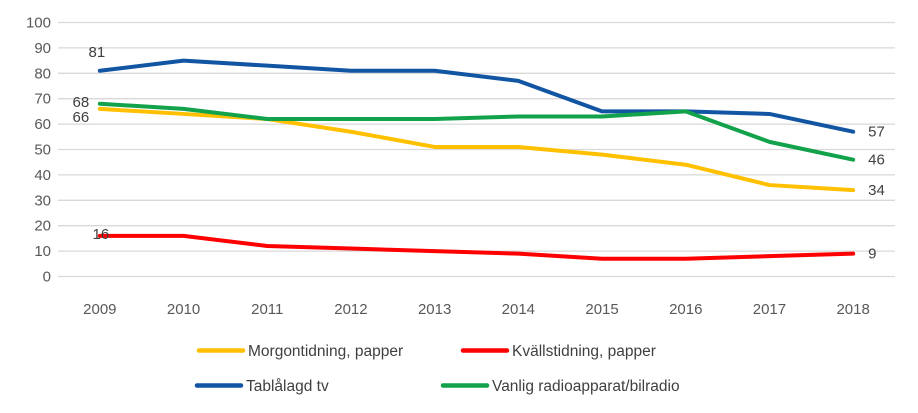 This screenshot has height=413, width=918. I want to click on legend-label-tabl-lagd-tv: Tablålagd tv, so click(287, 386).